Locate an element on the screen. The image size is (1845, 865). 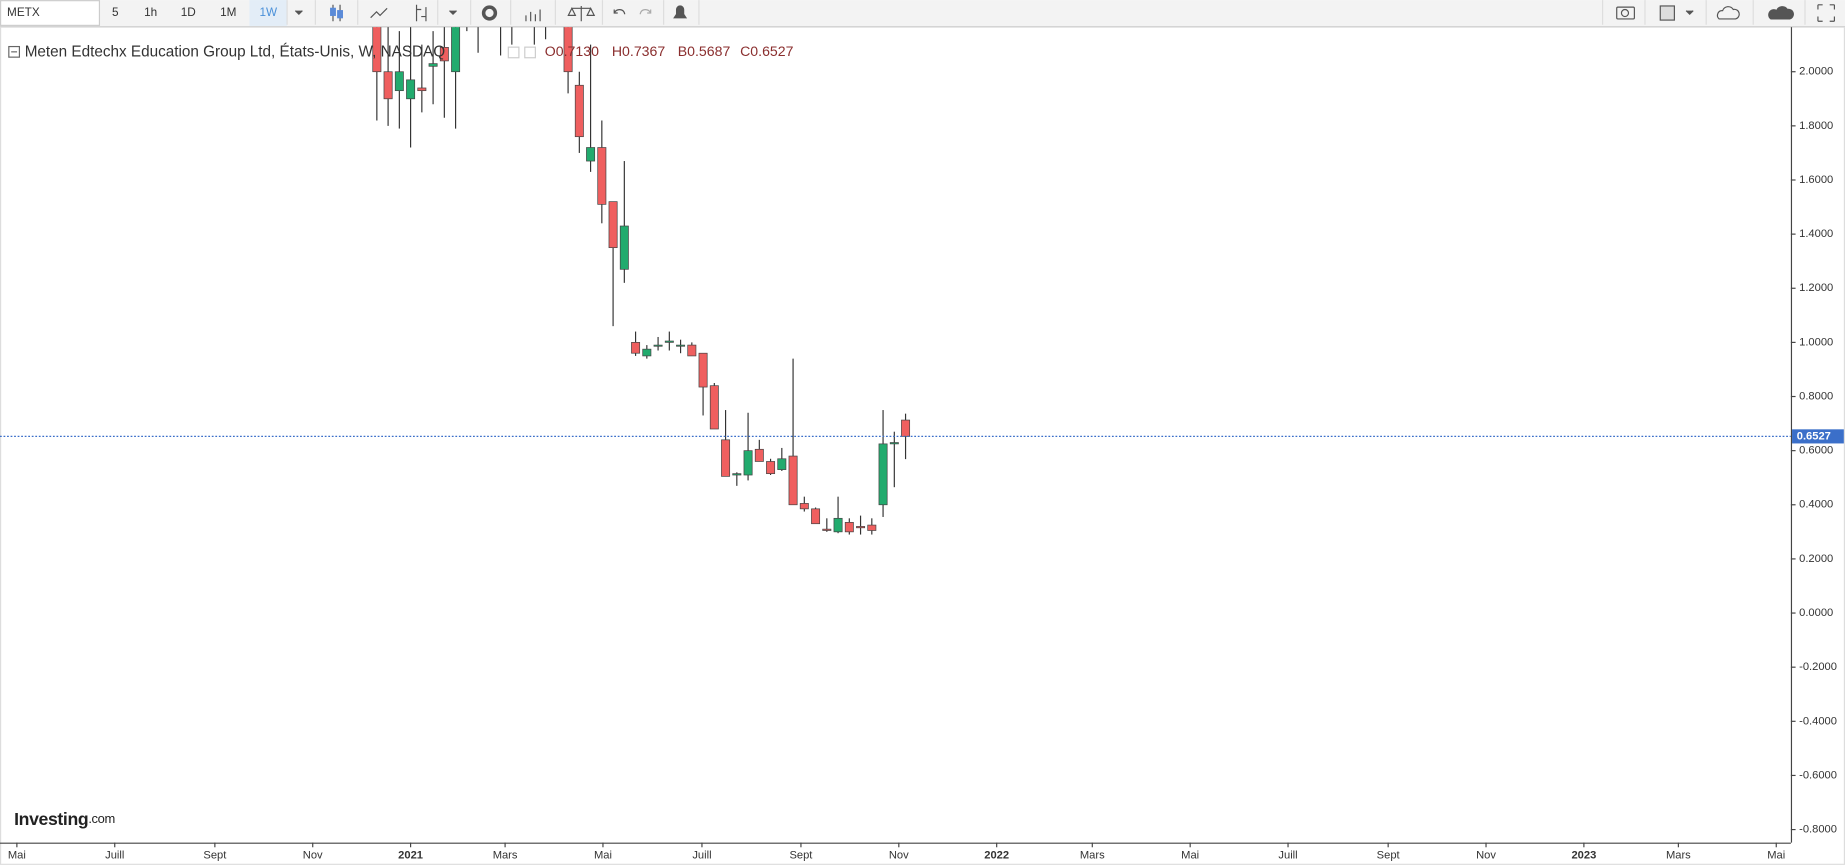
logo-suffix: .com is located at coordinates (101, 819).